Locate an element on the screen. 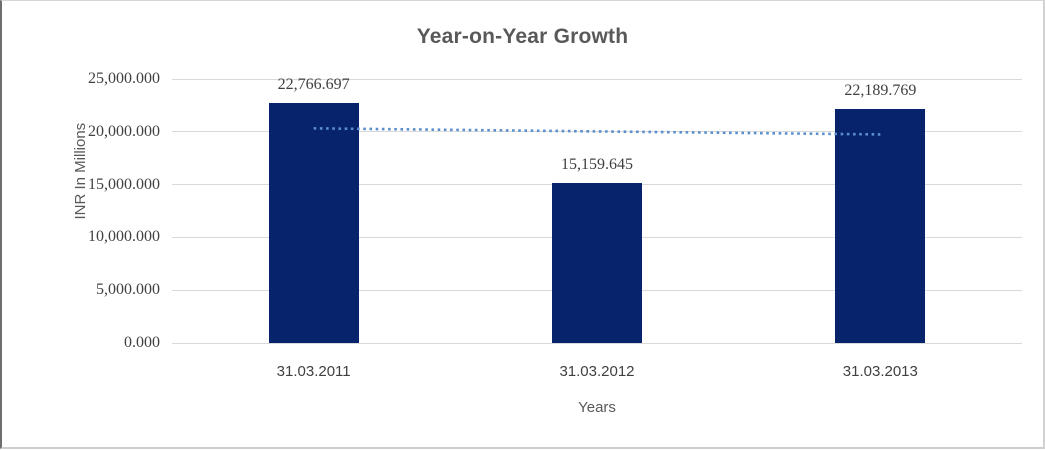  bar-value-label: 15,159.645 is located at coordinates (597, 164).